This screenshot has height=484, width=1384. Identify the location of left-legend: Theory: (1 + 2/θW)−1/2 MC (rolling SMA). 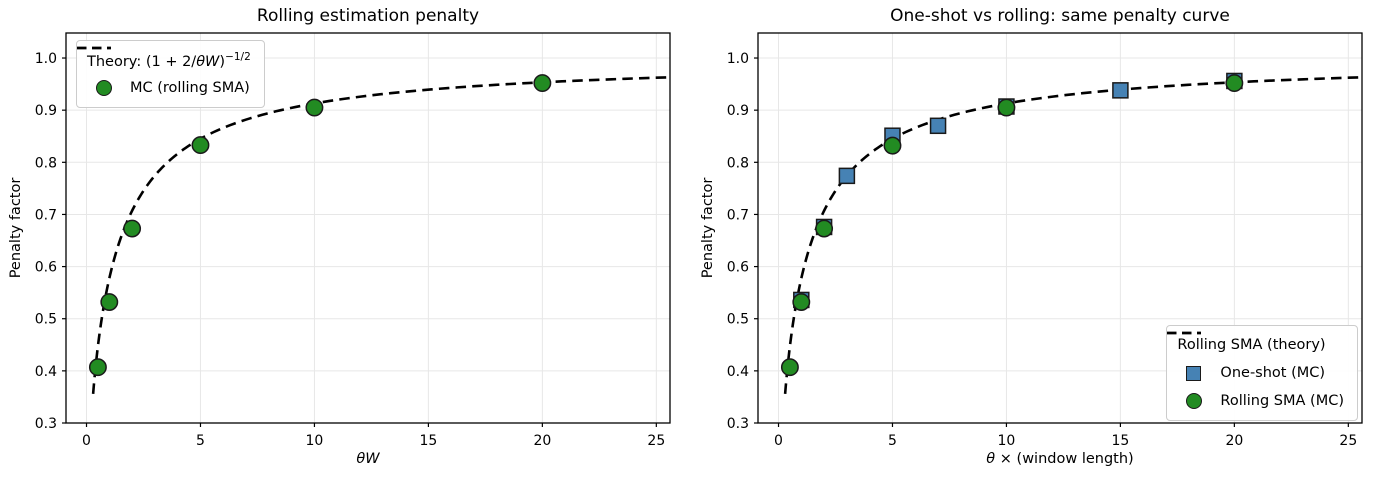
(170, 74).